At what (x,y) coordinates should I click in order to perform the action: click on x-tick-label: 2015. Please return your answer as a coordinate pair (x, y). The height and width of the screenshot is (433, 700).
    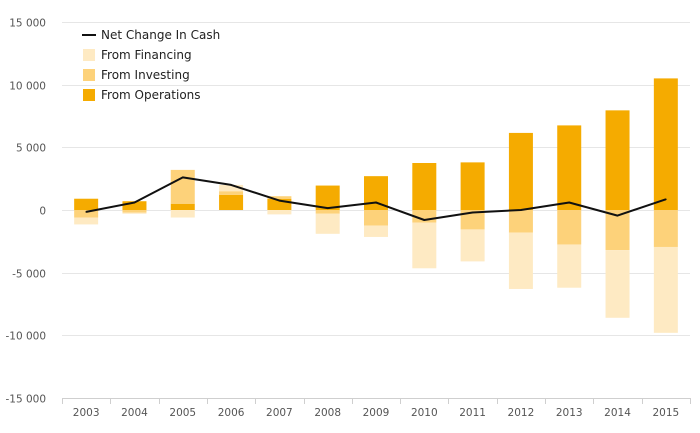
    Looking at the image, I should click on (665, 413).